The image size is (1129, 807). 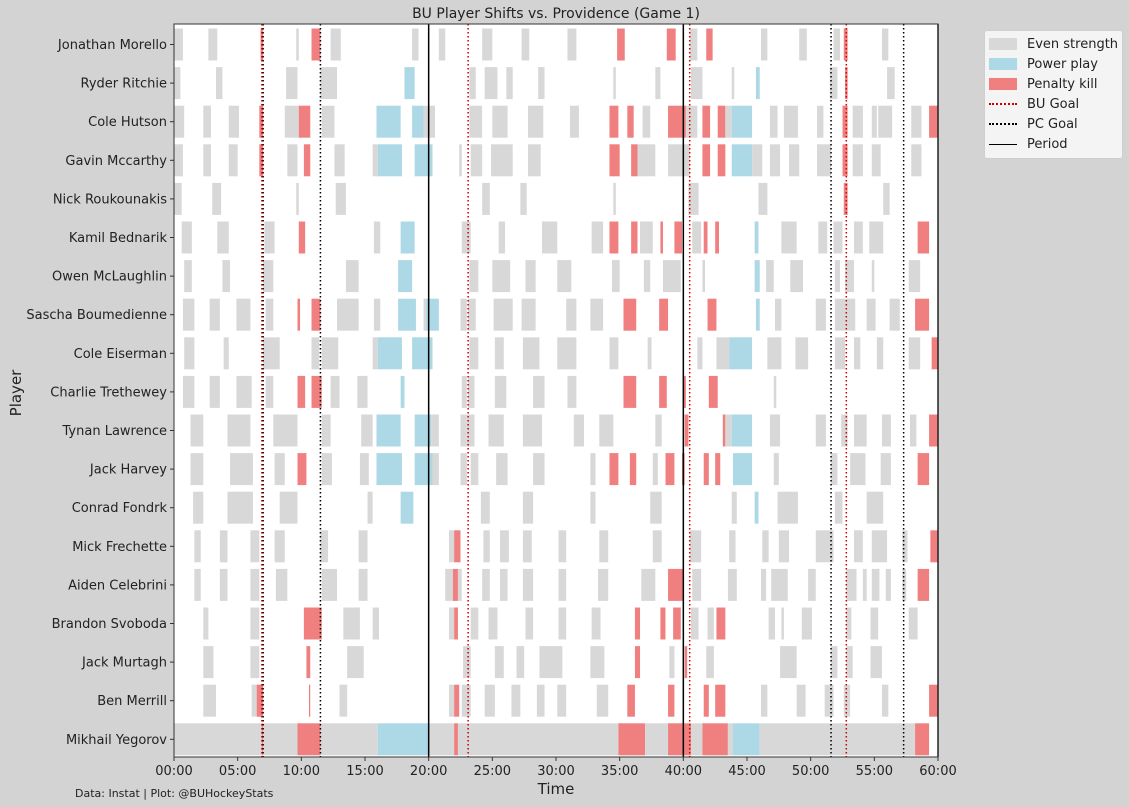 I want to click on x-tick-label: 10:00, so click(x=301, y=771).